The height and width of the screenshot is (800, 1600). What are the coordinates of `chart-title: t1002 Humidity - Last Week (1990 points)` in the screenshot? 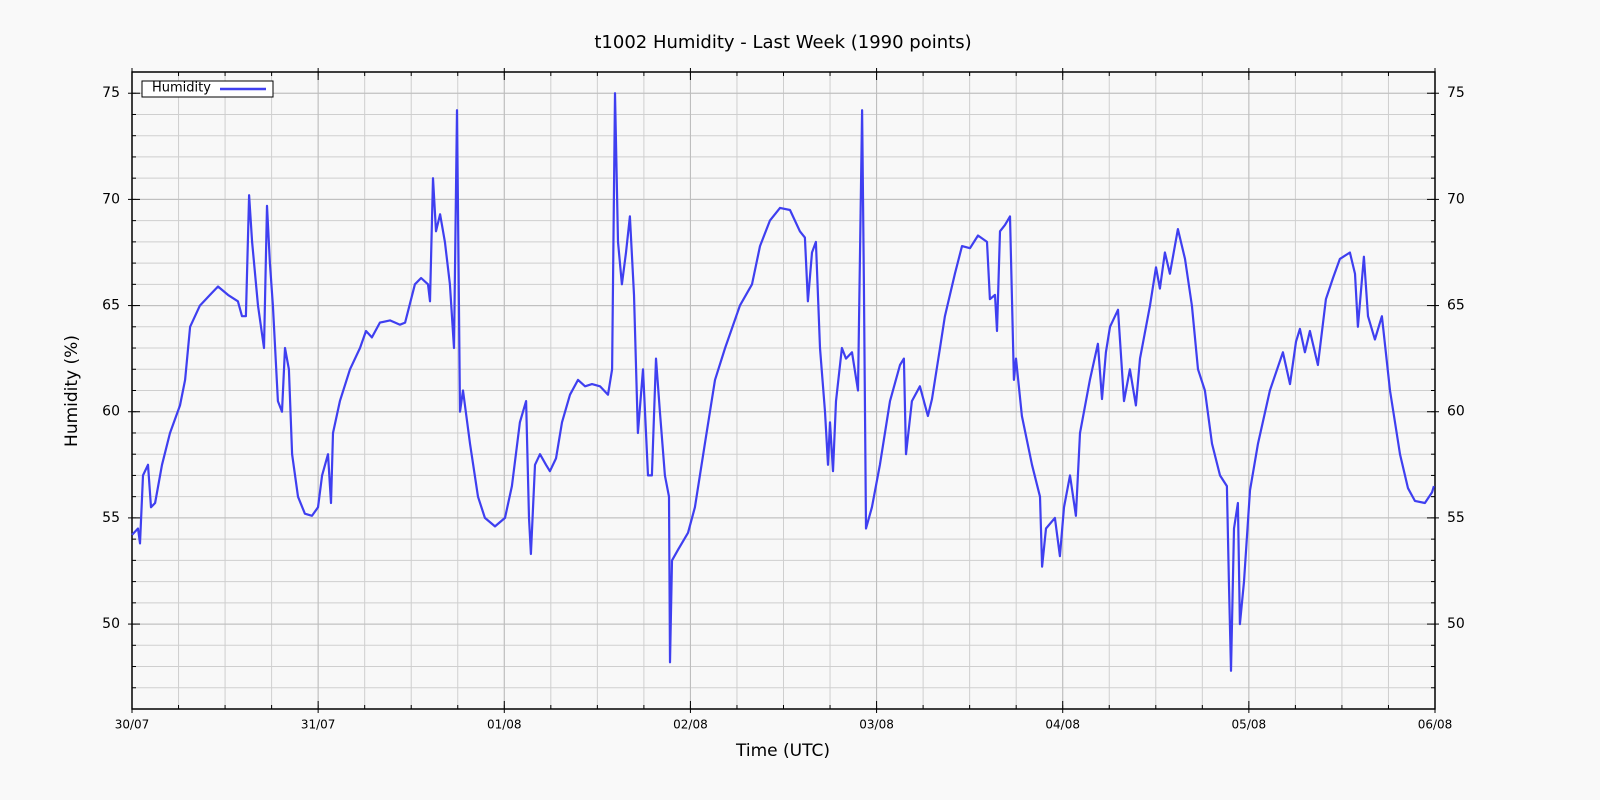 It's located at (782, 42).